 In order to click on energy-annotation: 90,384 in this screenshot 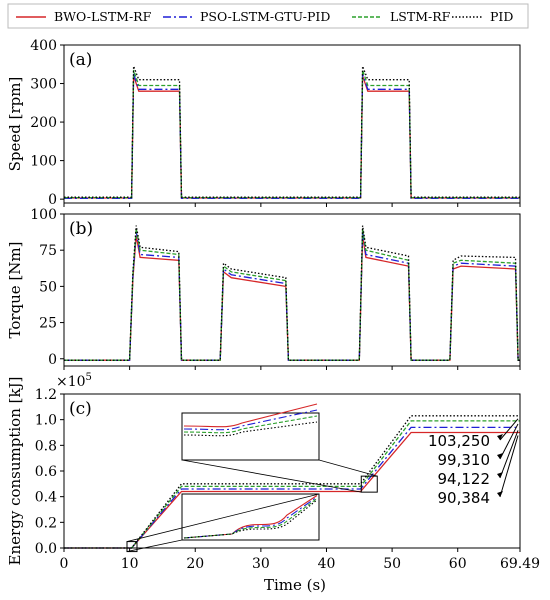, I will do `click(464, 498)`.